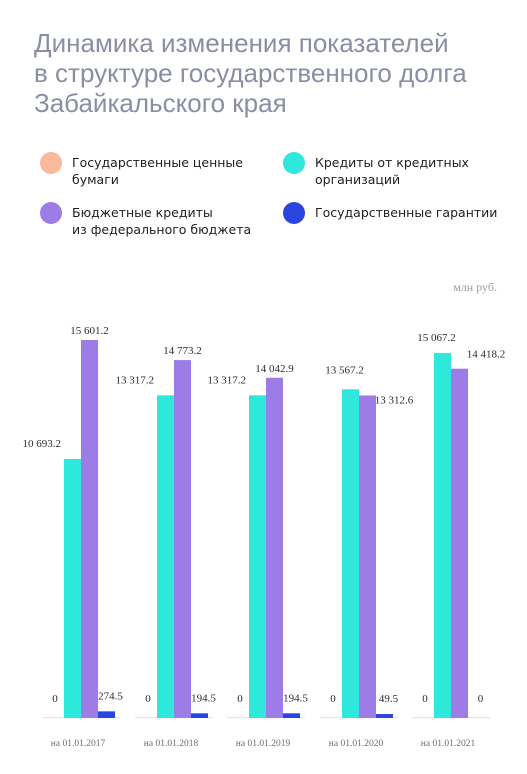  I want to click on title-line-2: в структуре государственного долга, so click(250, 73).